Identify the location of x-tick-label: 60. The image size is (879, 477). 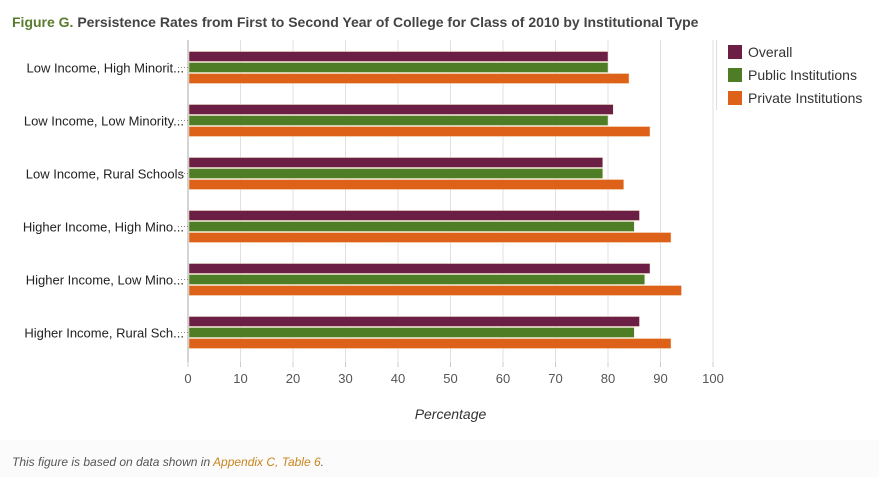
(503, 378).